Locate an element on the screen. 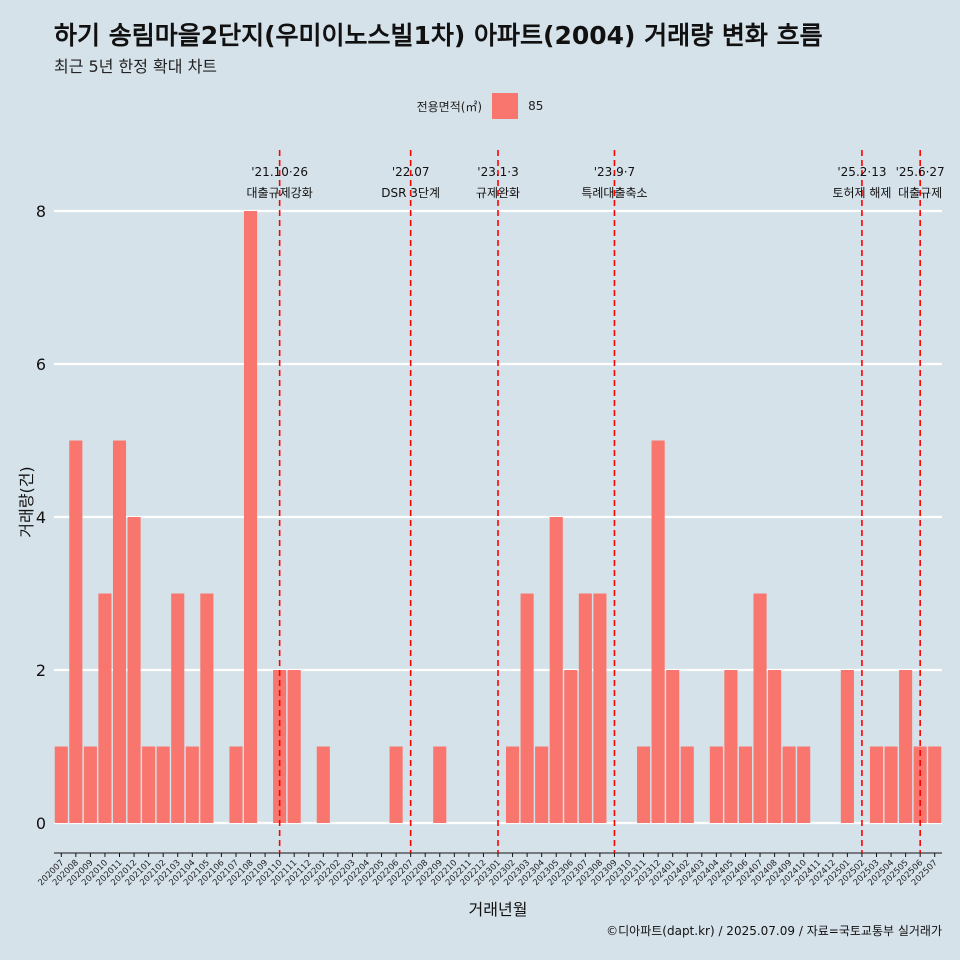 The width and height of the screenshot is (960, 960). y-tick-label: 2 is located at coordinates (41, 670).